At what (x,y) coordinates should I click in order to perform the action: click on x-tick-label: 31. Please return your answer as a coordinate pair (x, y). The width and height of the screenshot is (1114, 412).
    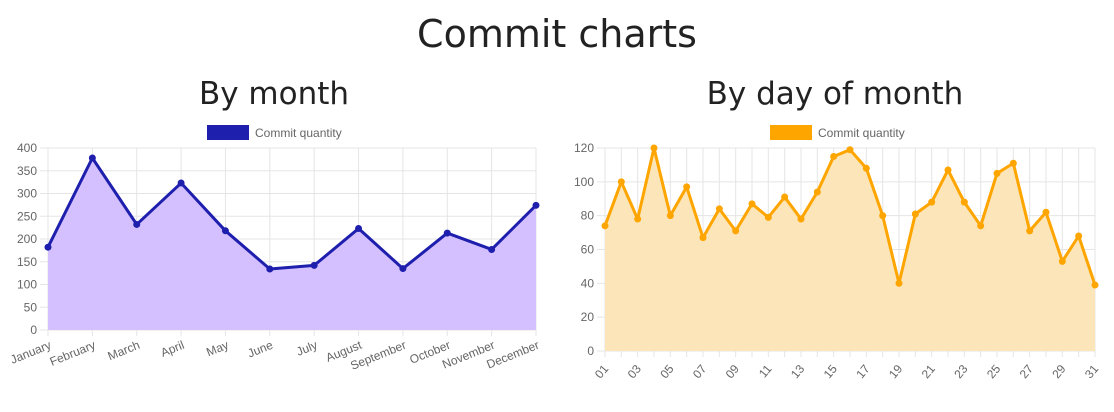
    Looking at the image, I should click on (1092, 371).